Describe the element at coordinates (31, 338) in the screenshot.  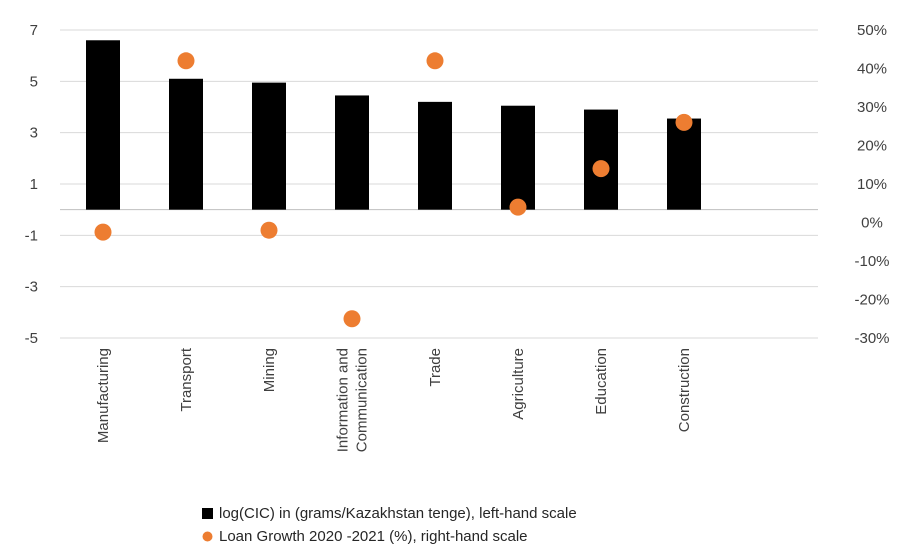
I see `left-tick-label: -5` at that location.